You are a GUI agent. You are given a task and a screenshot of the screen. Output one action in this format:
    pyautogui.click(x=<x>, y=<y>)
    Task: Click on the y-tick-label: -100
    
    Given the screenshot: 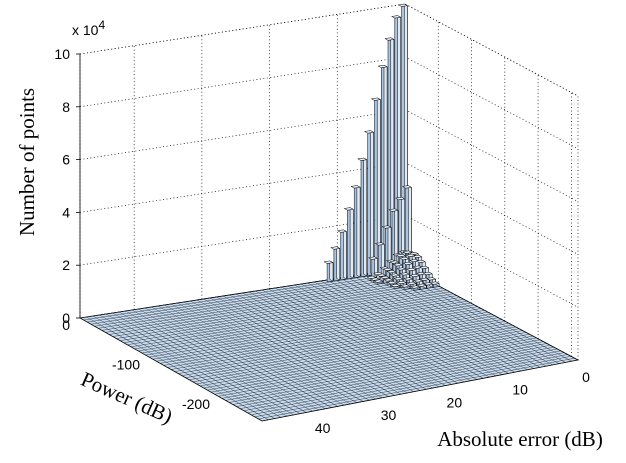 What is the action you would take?
    pyautogui.click(x=126, y=365)
    